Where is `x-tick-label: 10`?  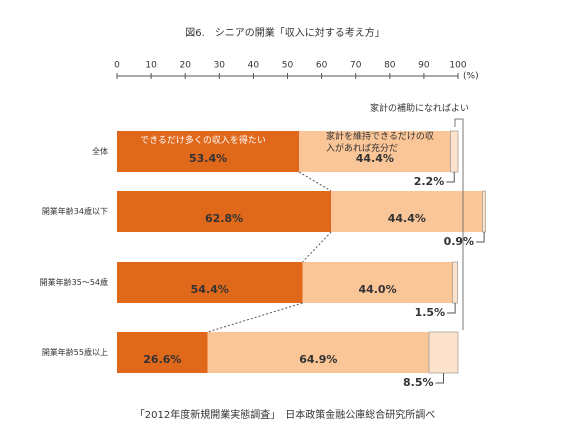
x-tick-label: 10 is located at coordinates (151, 66).